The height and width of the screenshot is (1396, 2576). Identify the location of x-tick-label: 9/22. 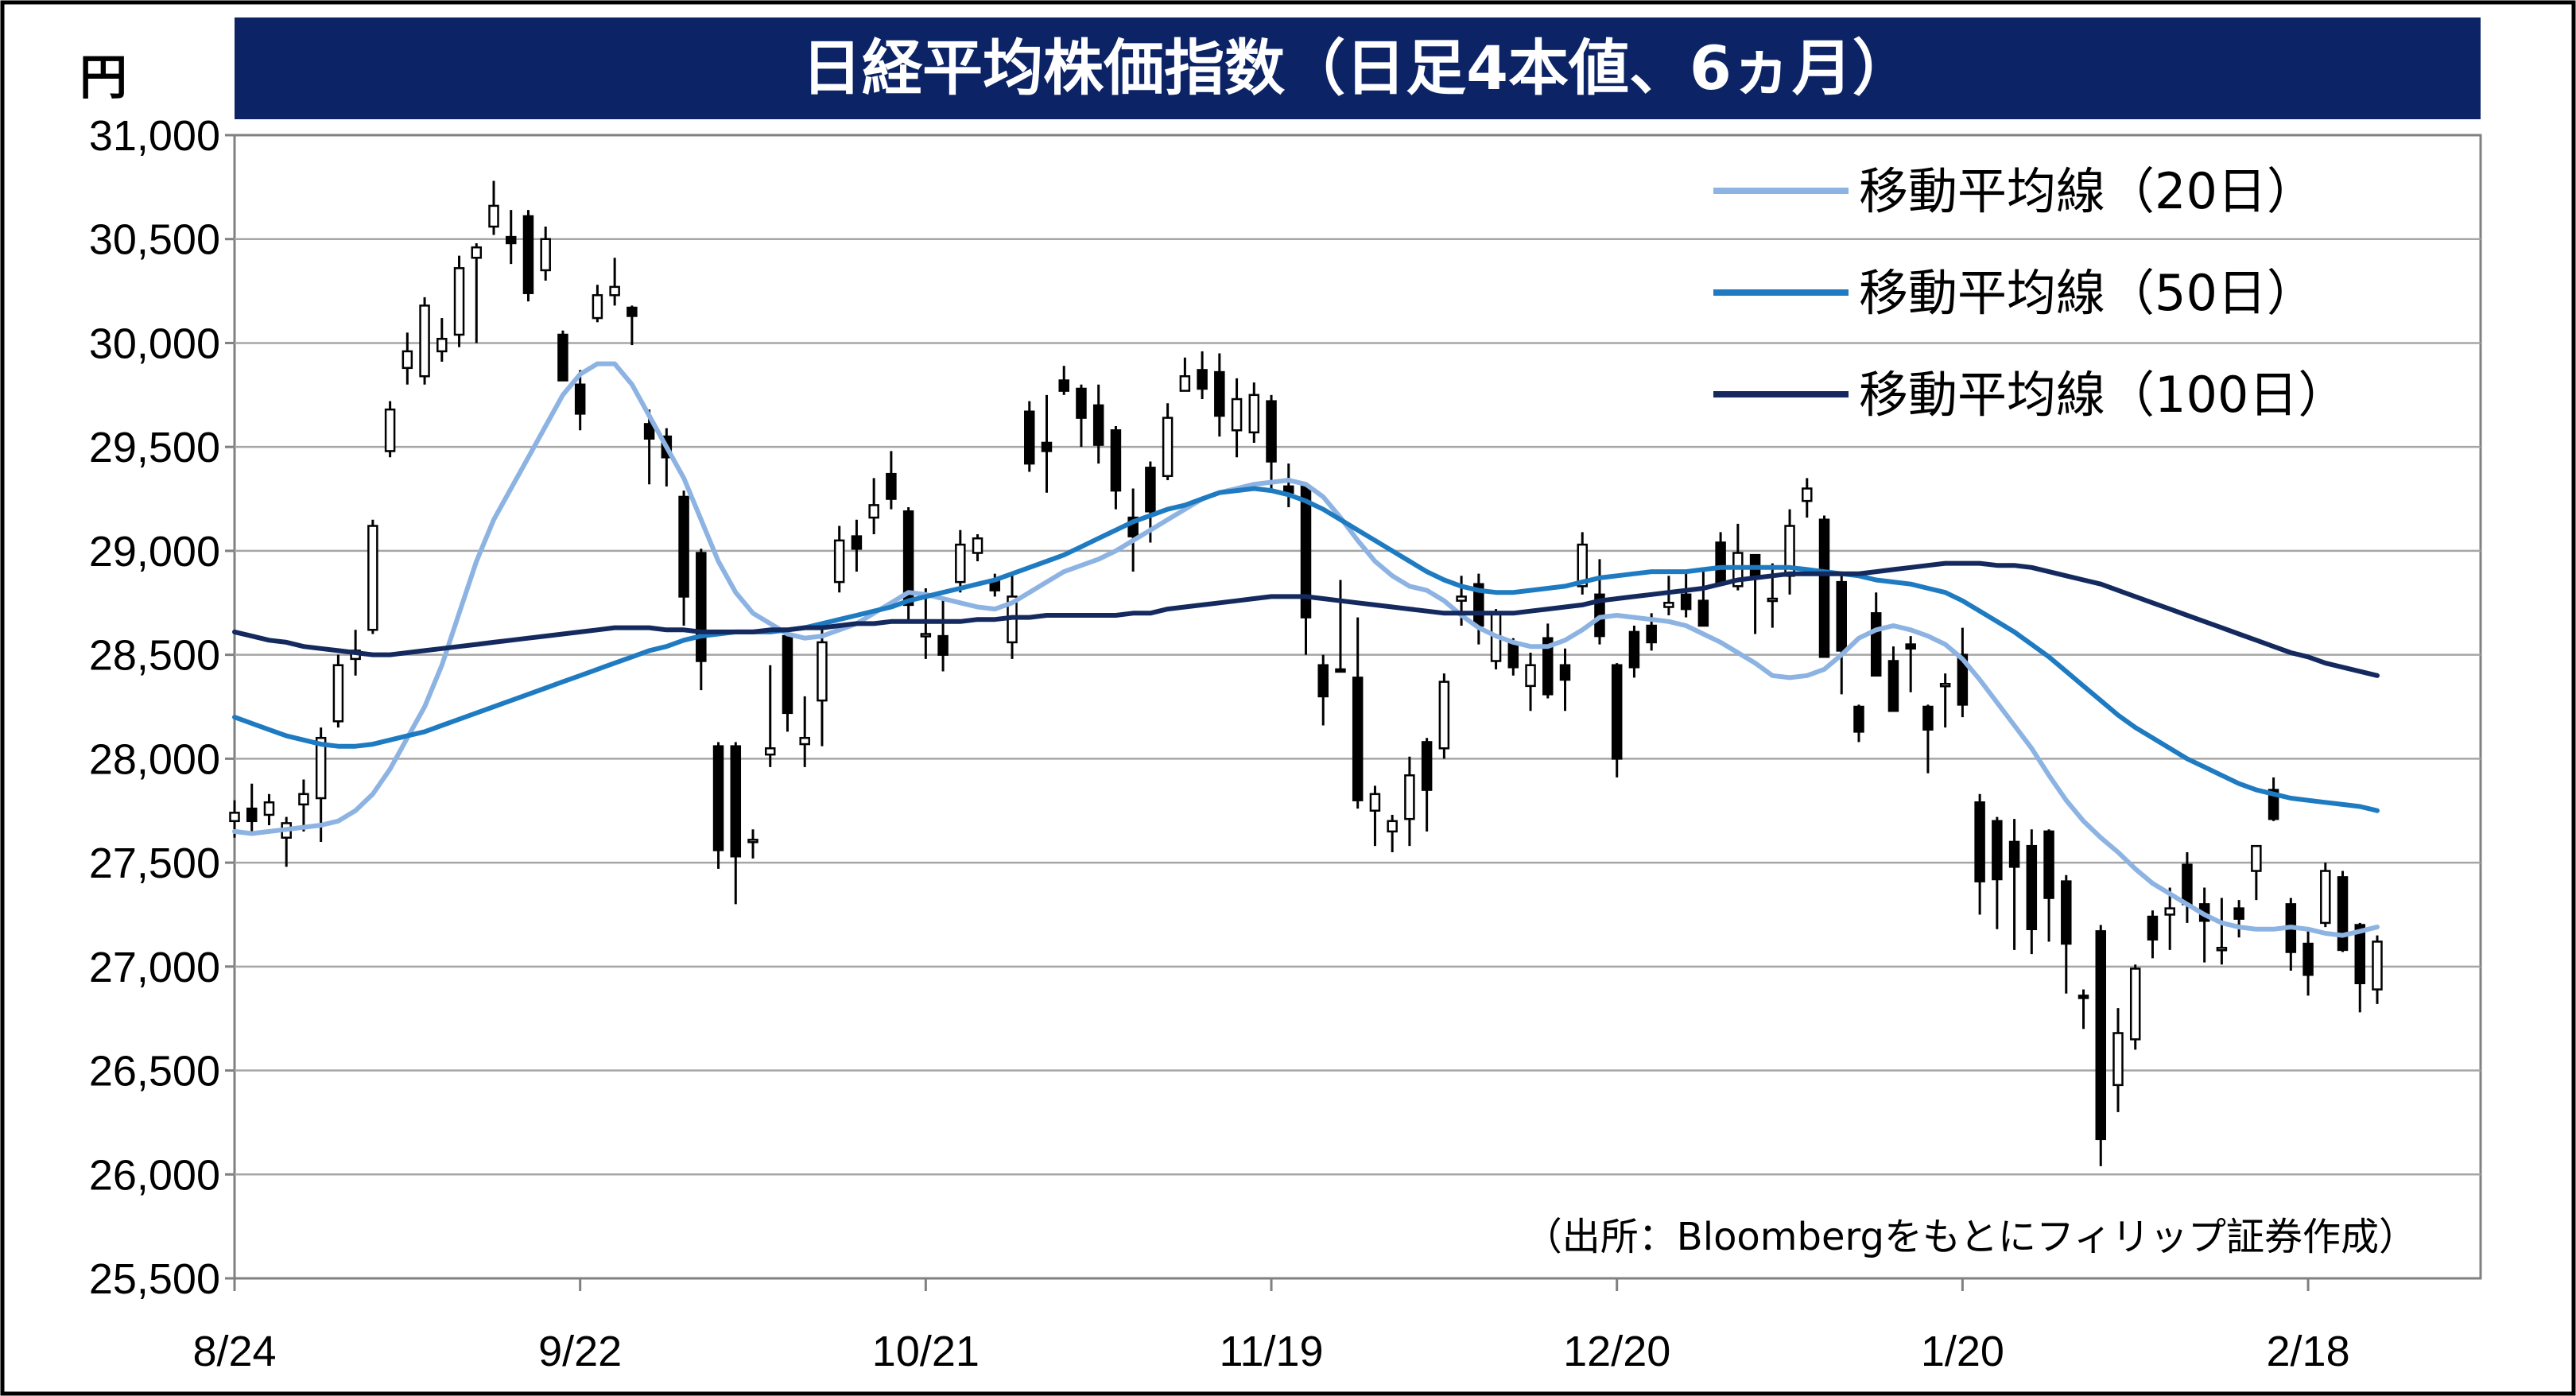
(580, 1351).